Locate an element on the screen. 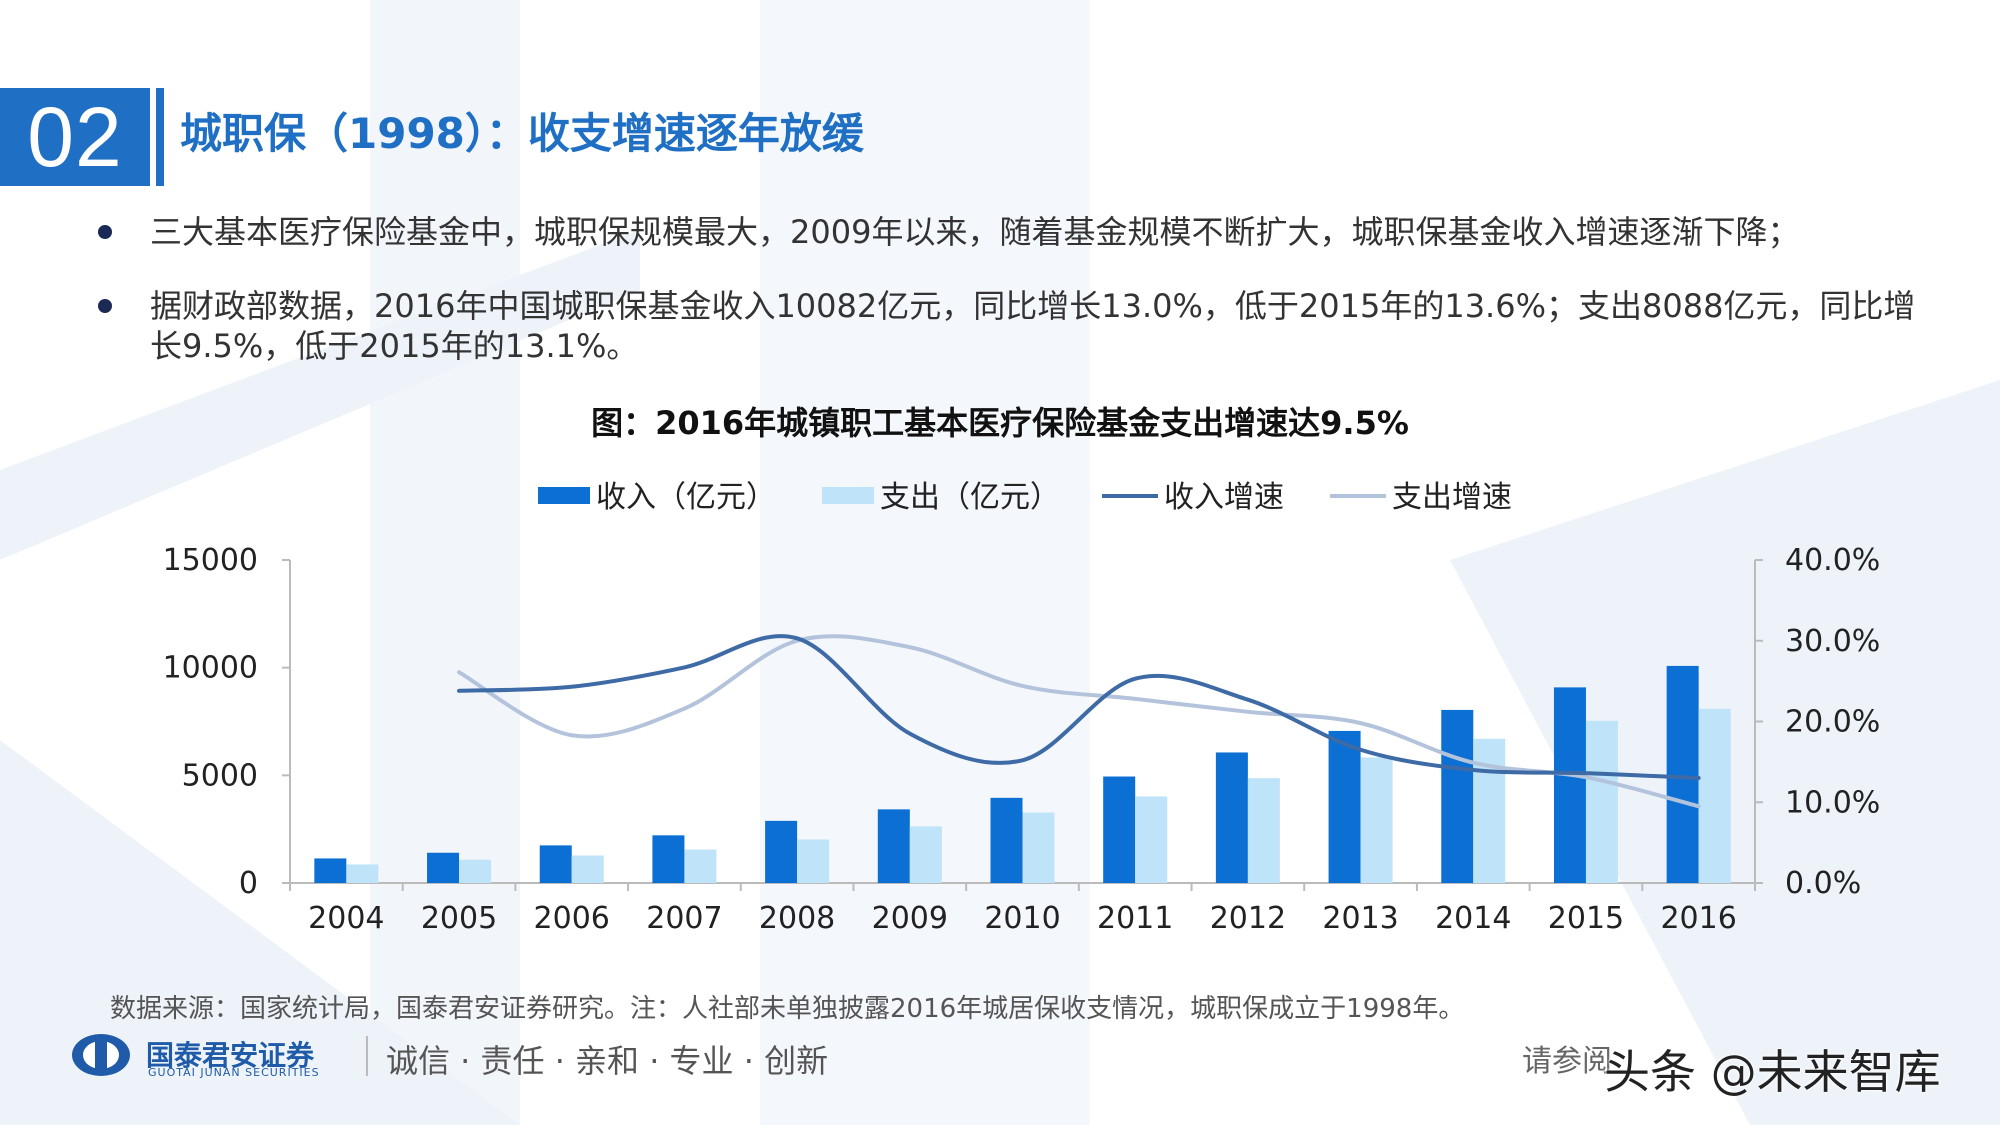  company-logo-icon is located at coordinates (101, 1055).